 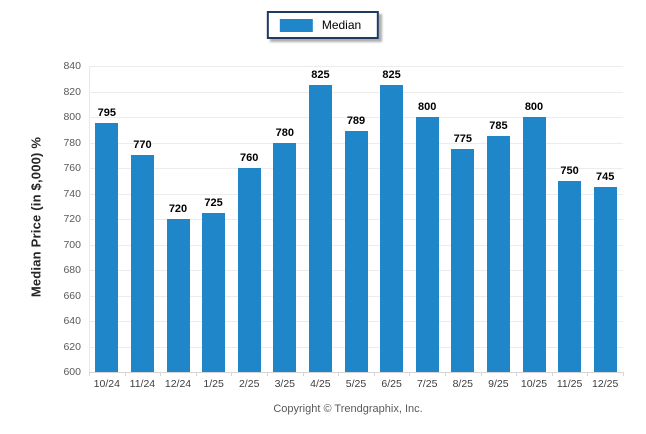 I want to click on y-tick-label: 740, so click(x=72, y=193).